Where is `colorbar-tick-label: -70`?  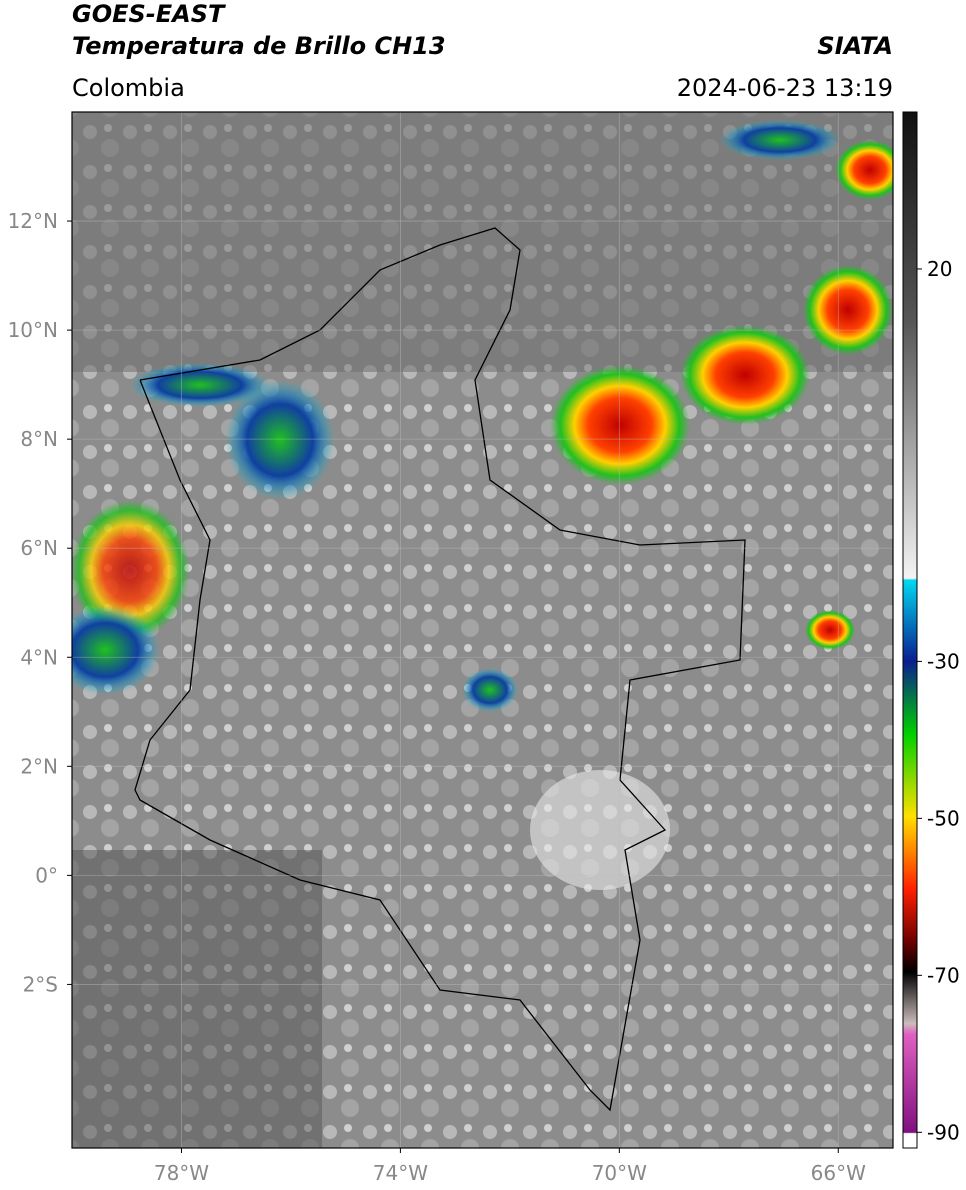
colorbar-tick-label: -70 is located at coordinates (943, 975).